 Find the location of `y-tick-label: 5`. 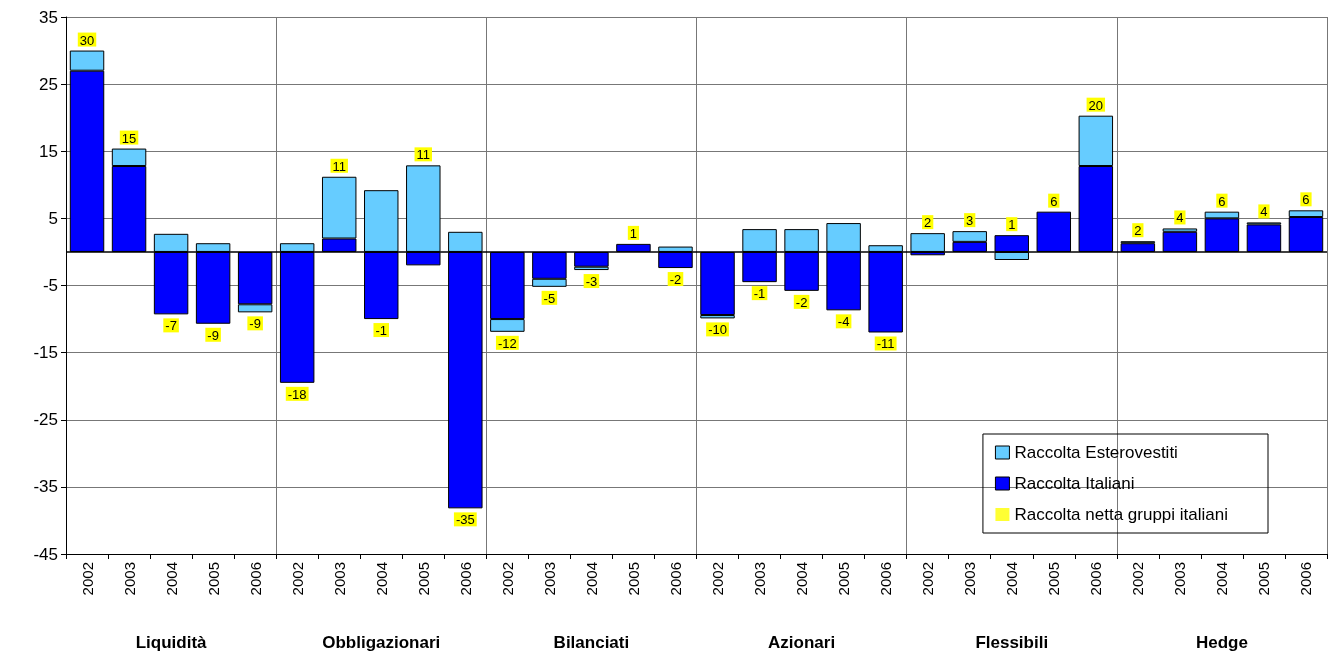

y-tick-label: 5 is located at coordinates (53, 218).